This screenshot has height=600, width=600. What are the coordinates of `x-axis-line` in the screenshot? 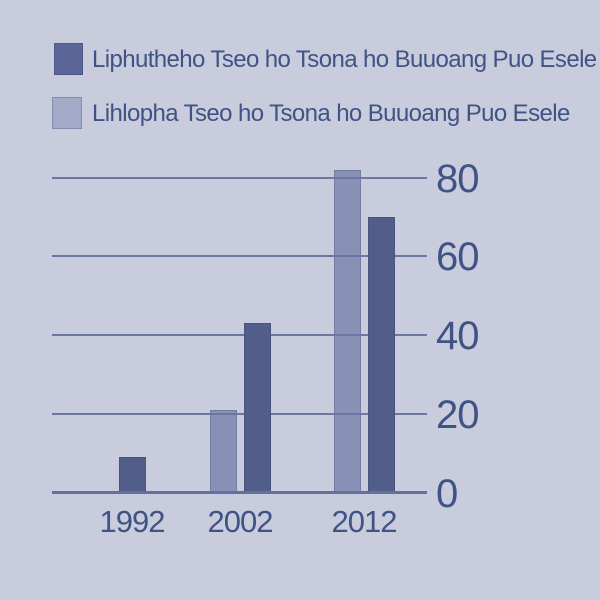 It's located at (239, 492).